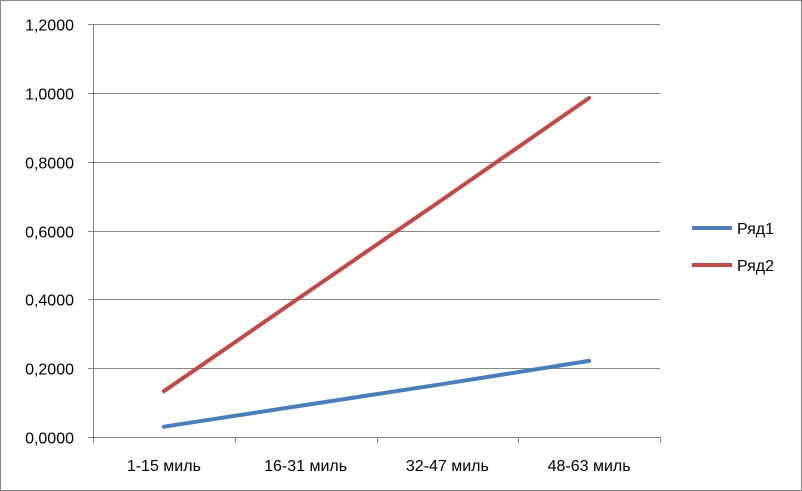 The height and width of the screenshot is (491, 802). I want to click on x-tick-label: 1-15 миль, so click(164, 466).